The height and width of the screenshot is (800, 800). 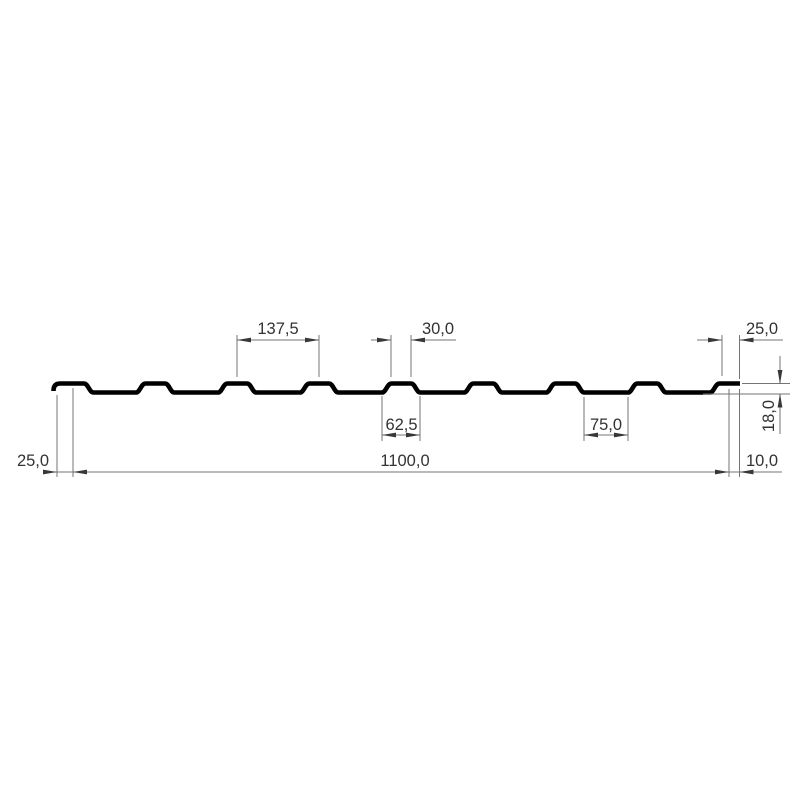 I want to click on arrow-base-left, so click(x=389, y=435).